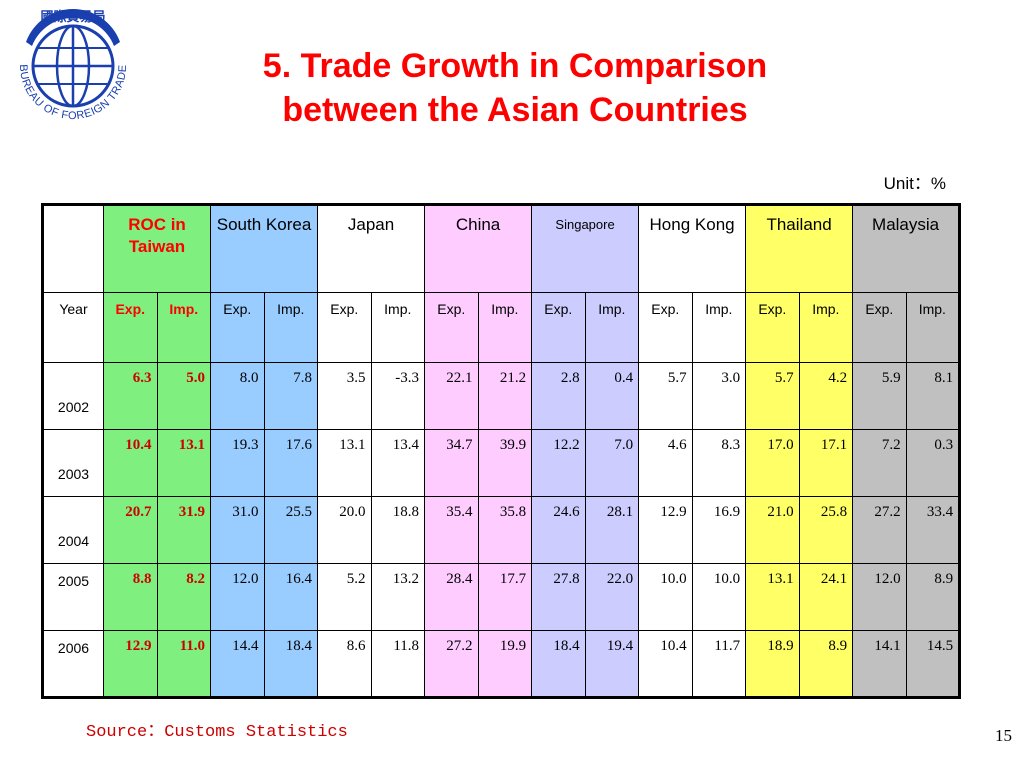 This screenshot has height=768, width=1024. I want to click on page-number: 15, so click(1003, 735).